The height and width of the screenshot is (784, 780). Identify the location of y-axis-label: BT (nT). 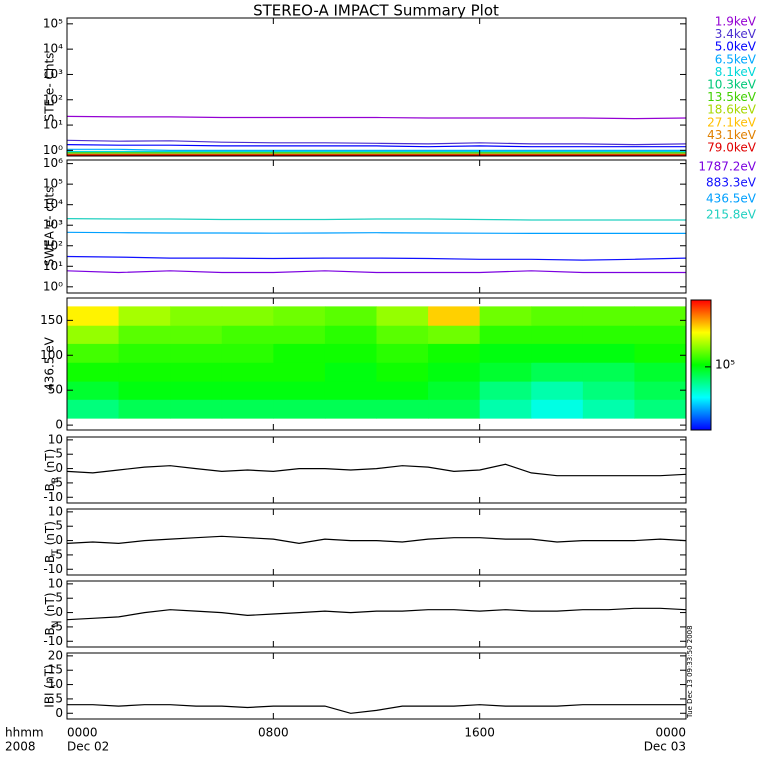
(52, 542).